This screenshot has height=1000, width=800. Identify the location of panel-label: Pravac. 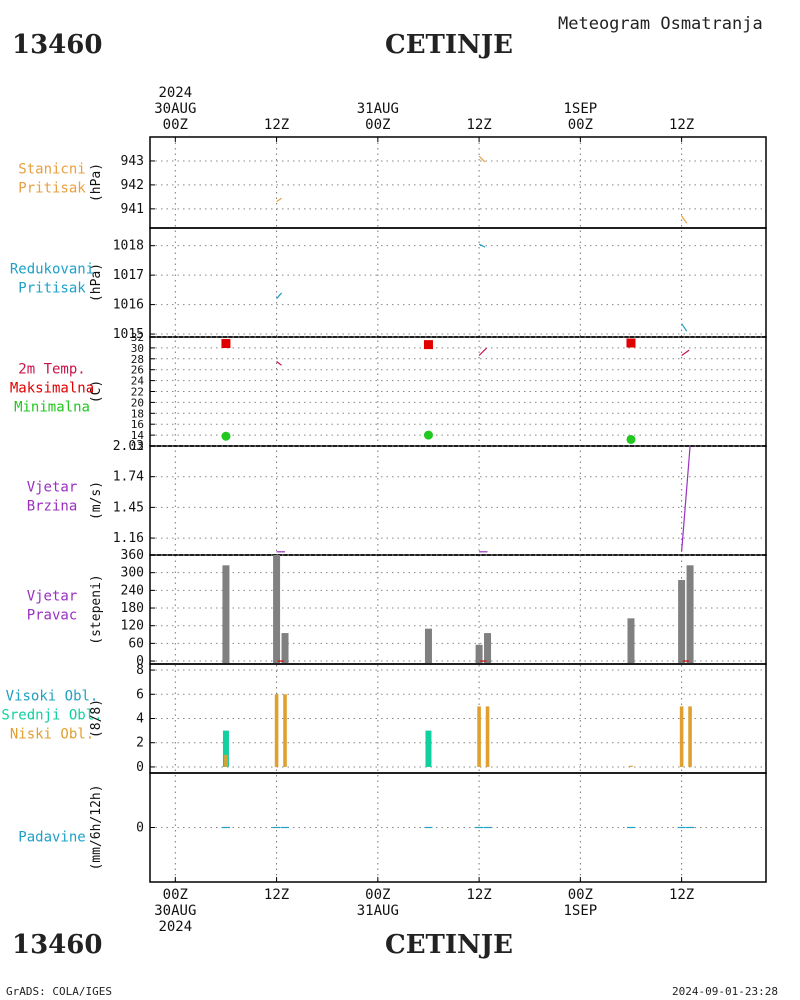
(52, 616).